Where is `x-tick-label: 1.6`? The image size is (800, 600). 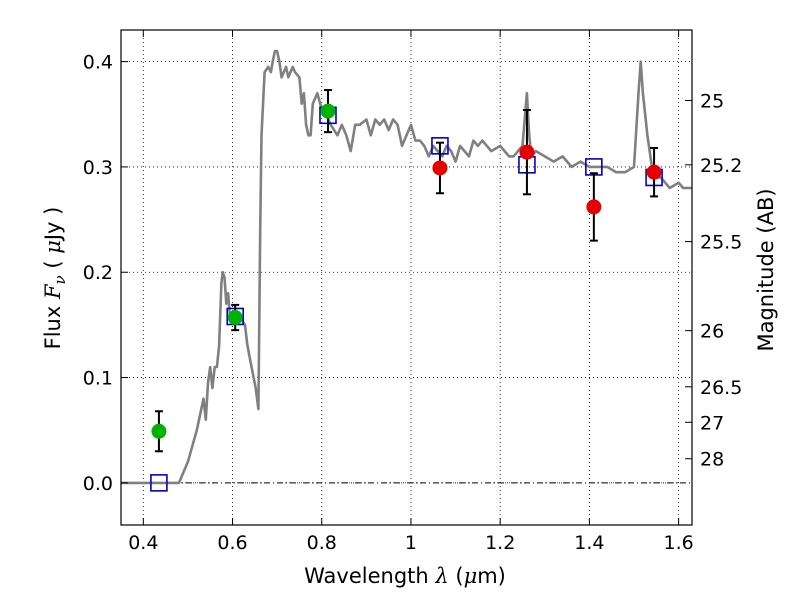
x-tick-label: 1.6 is located at coordinates (679, 543).